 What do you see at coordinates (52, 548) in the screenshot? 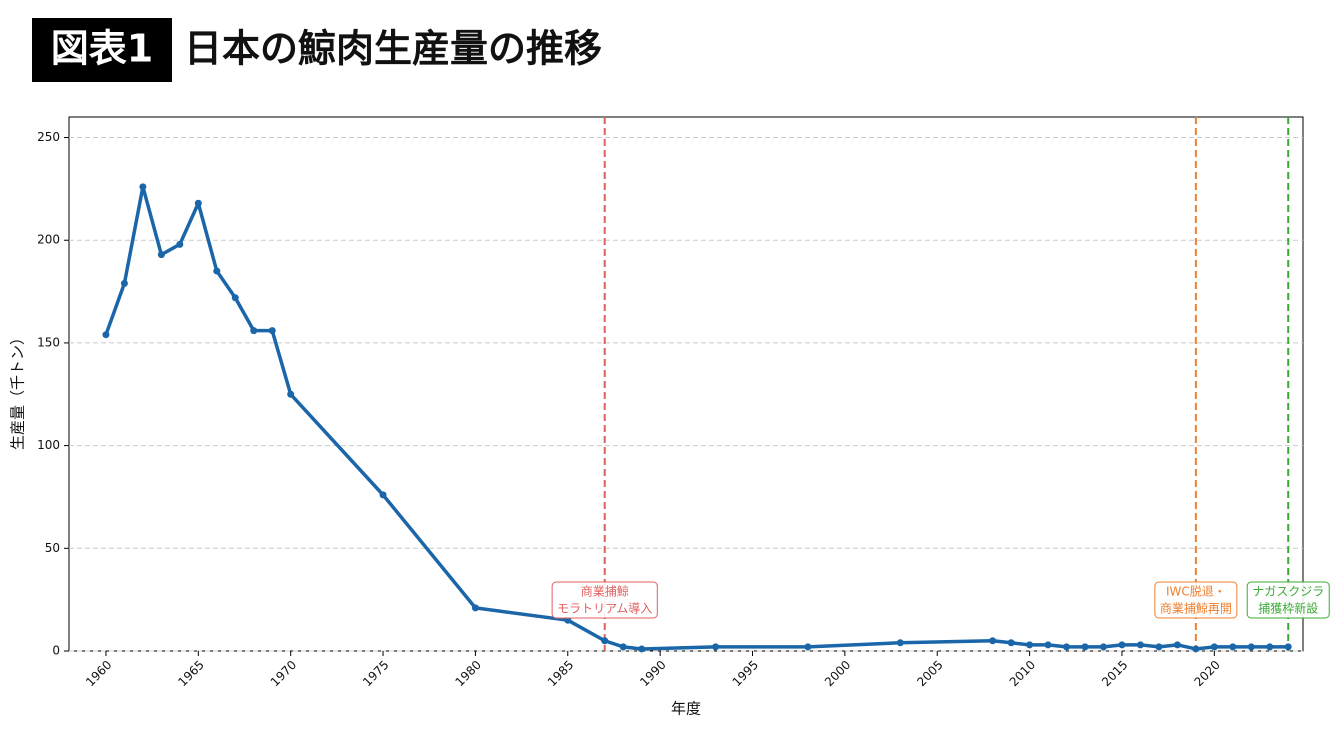
I see `y-tick-label: 50` at bounding box center [52, 548].